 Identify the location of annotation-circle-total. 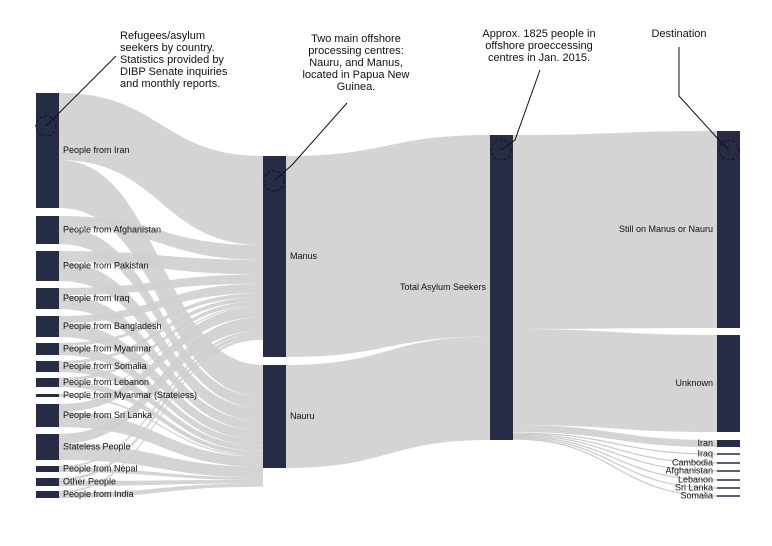
(501, 150).